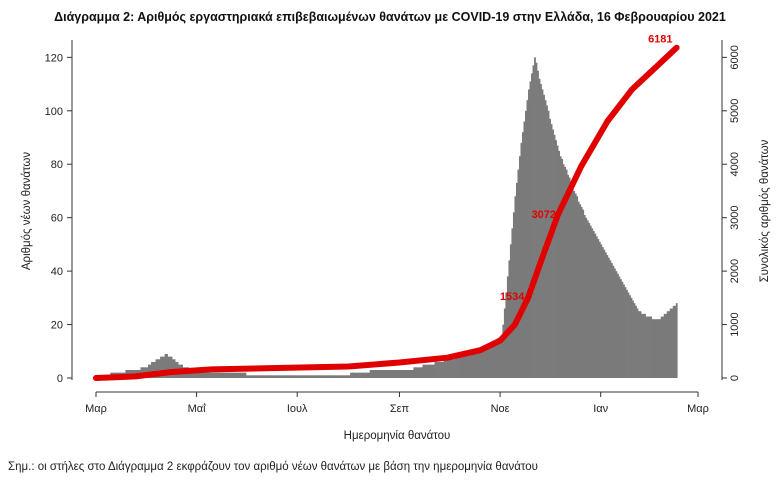 The height and width of the screenshot is (482, 780). I want to click on y-tick-label: 0, so click(60, 379).